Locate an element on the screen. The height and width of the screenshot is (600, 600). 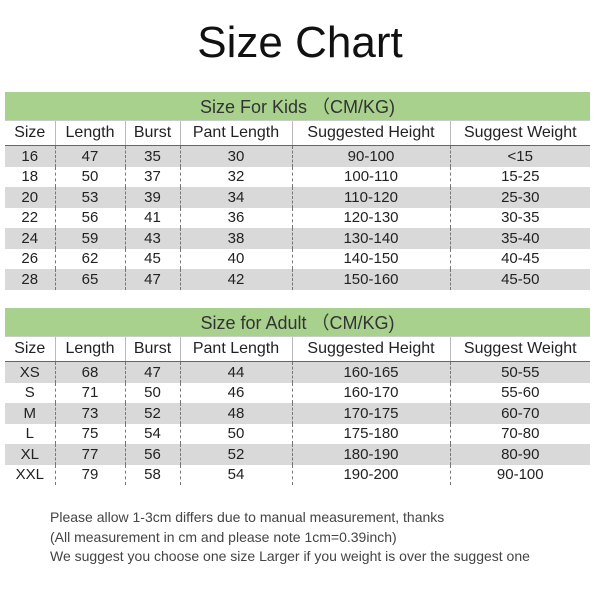
table-cell: 160-165 is located at coordinates (370, 372).